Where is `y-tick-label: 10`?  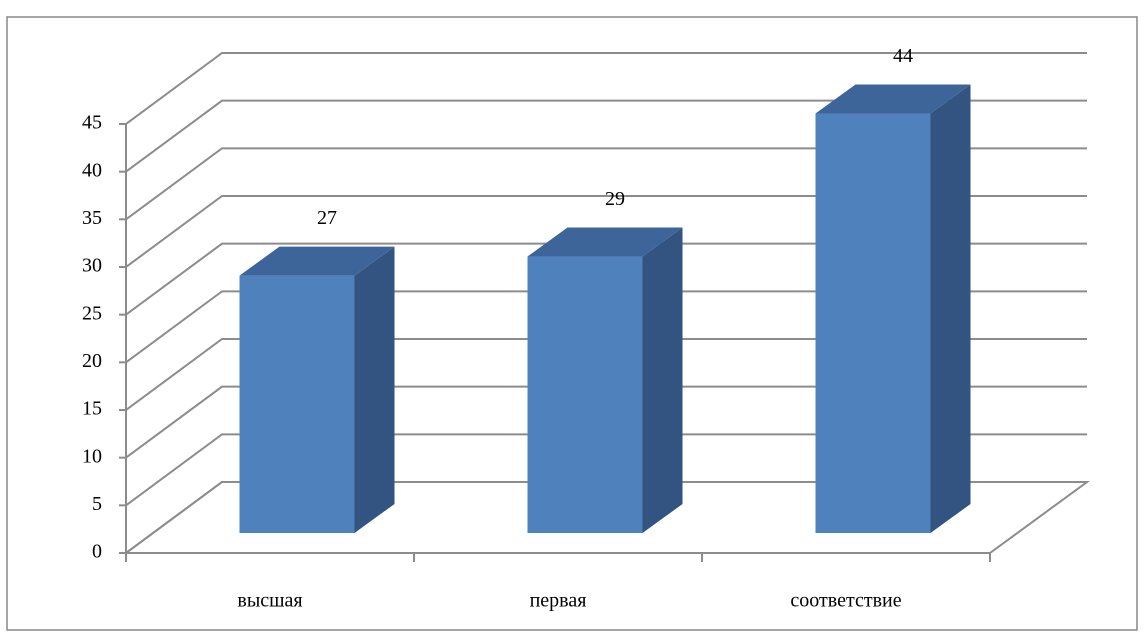 y-tick-label: 10 is located at coordinates (92, 456).